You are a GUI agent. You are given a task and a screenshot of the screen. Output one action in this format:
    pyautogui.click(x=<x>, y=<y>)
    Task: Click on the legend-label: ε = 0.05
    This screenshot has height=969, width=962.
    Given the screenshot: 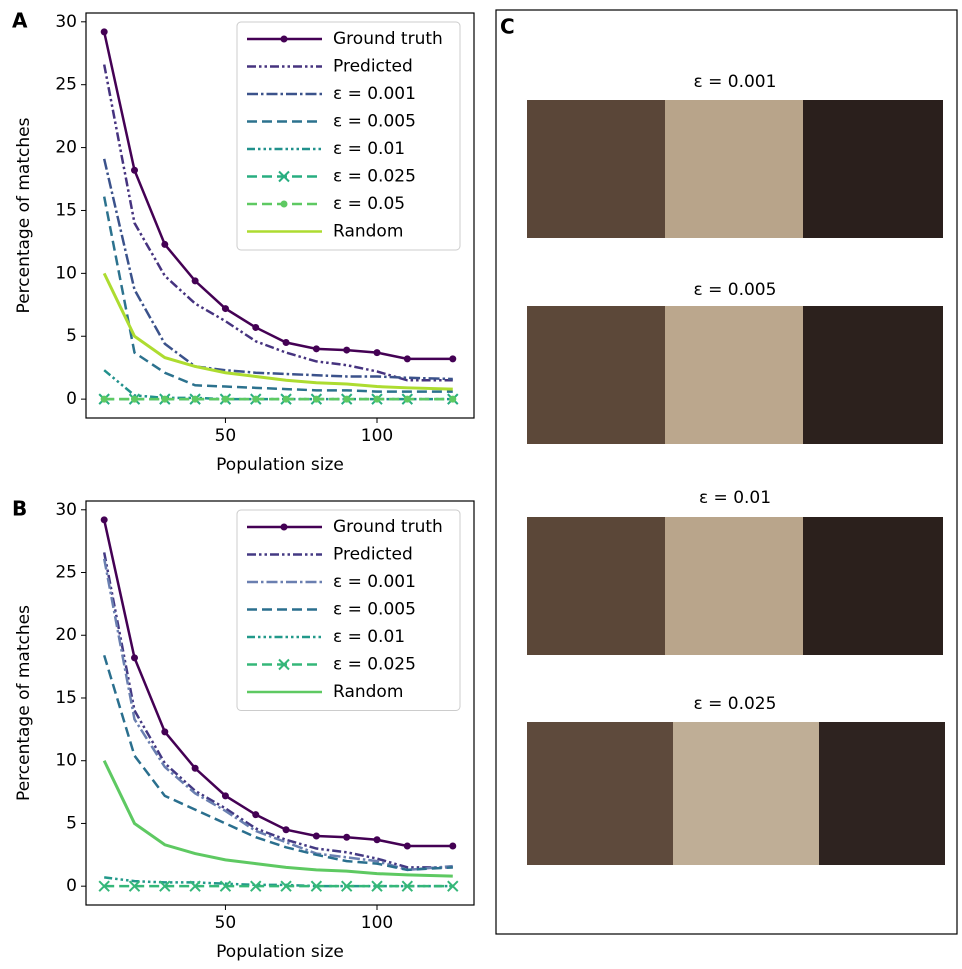 What is the action you would take?
    pyautogui.click(x=369, y=204)
    